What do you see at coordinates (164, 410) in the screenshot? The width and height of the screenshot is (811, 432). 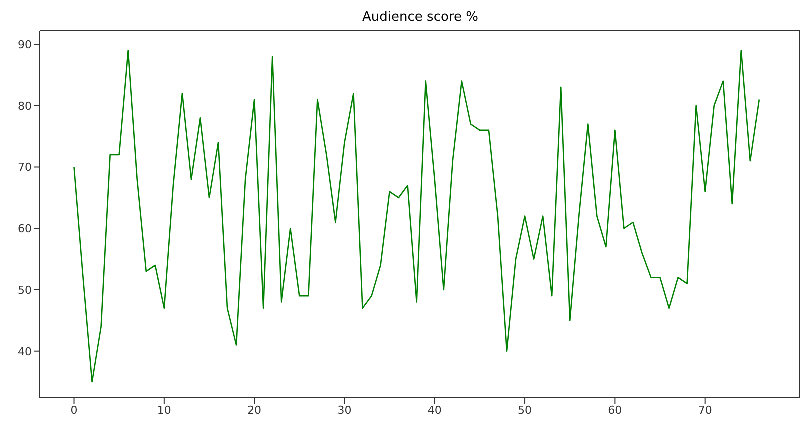 I see `x-tick-label: 10` at bounding box center [164, 410].